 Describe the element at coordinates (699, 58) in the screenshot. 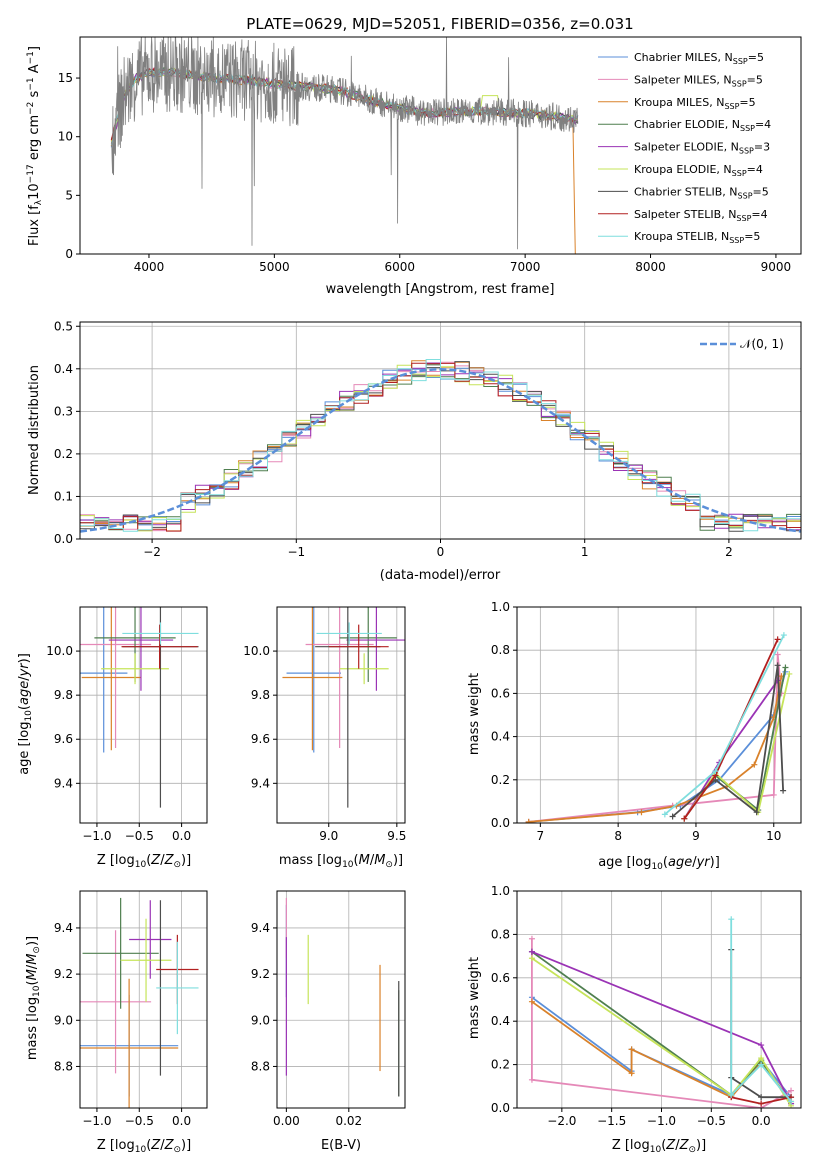

I see `legend-entry: Chabrier MILES, NSSP=5` at that location.